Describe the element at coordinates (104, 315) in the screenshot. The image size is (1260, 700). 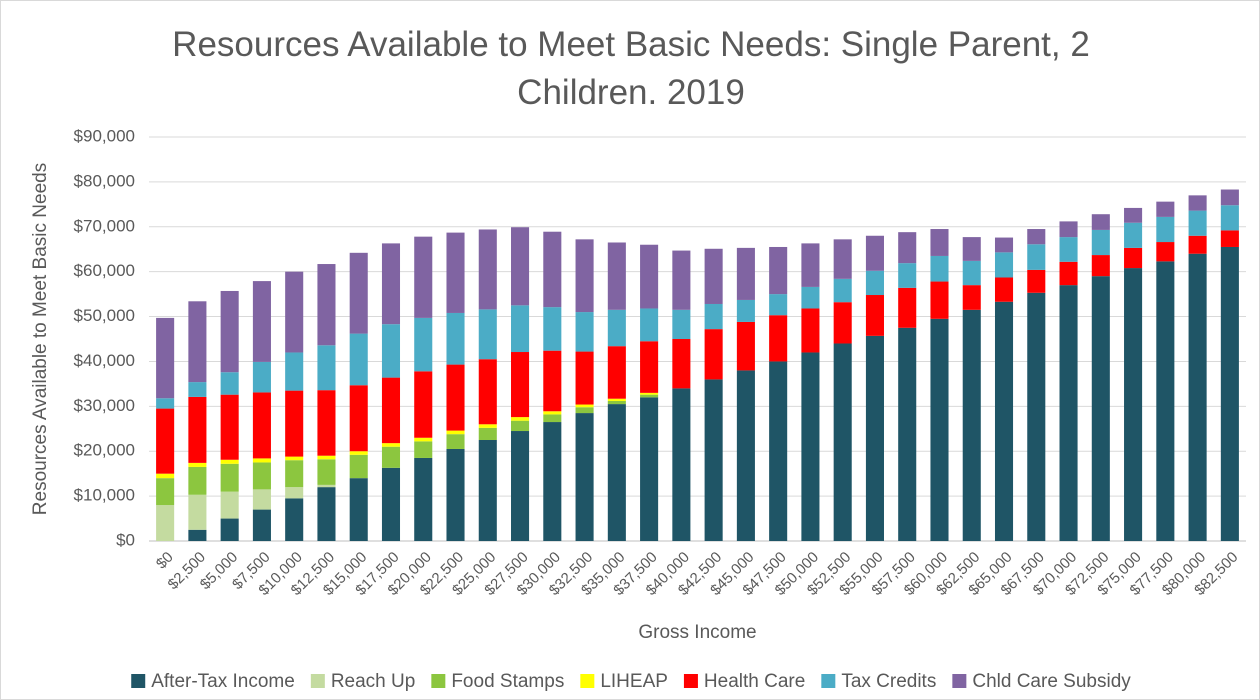
I see `y-tick-label: $50,000` at that location.